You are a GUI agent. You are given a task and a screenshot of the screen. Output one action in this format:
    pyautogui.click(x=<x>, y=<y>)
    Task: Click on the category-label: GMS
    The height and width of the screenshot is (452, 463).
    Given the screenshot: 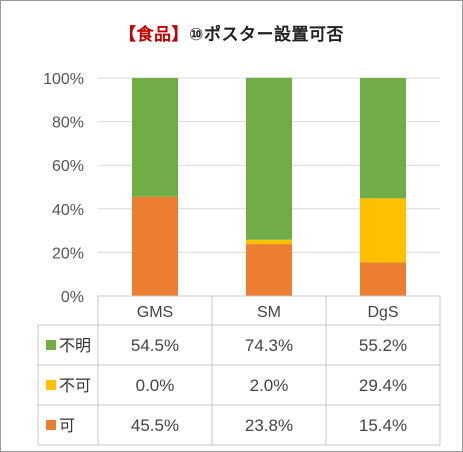 What is the action you would take?
    pyautogui.click(x=155, y=312)
    